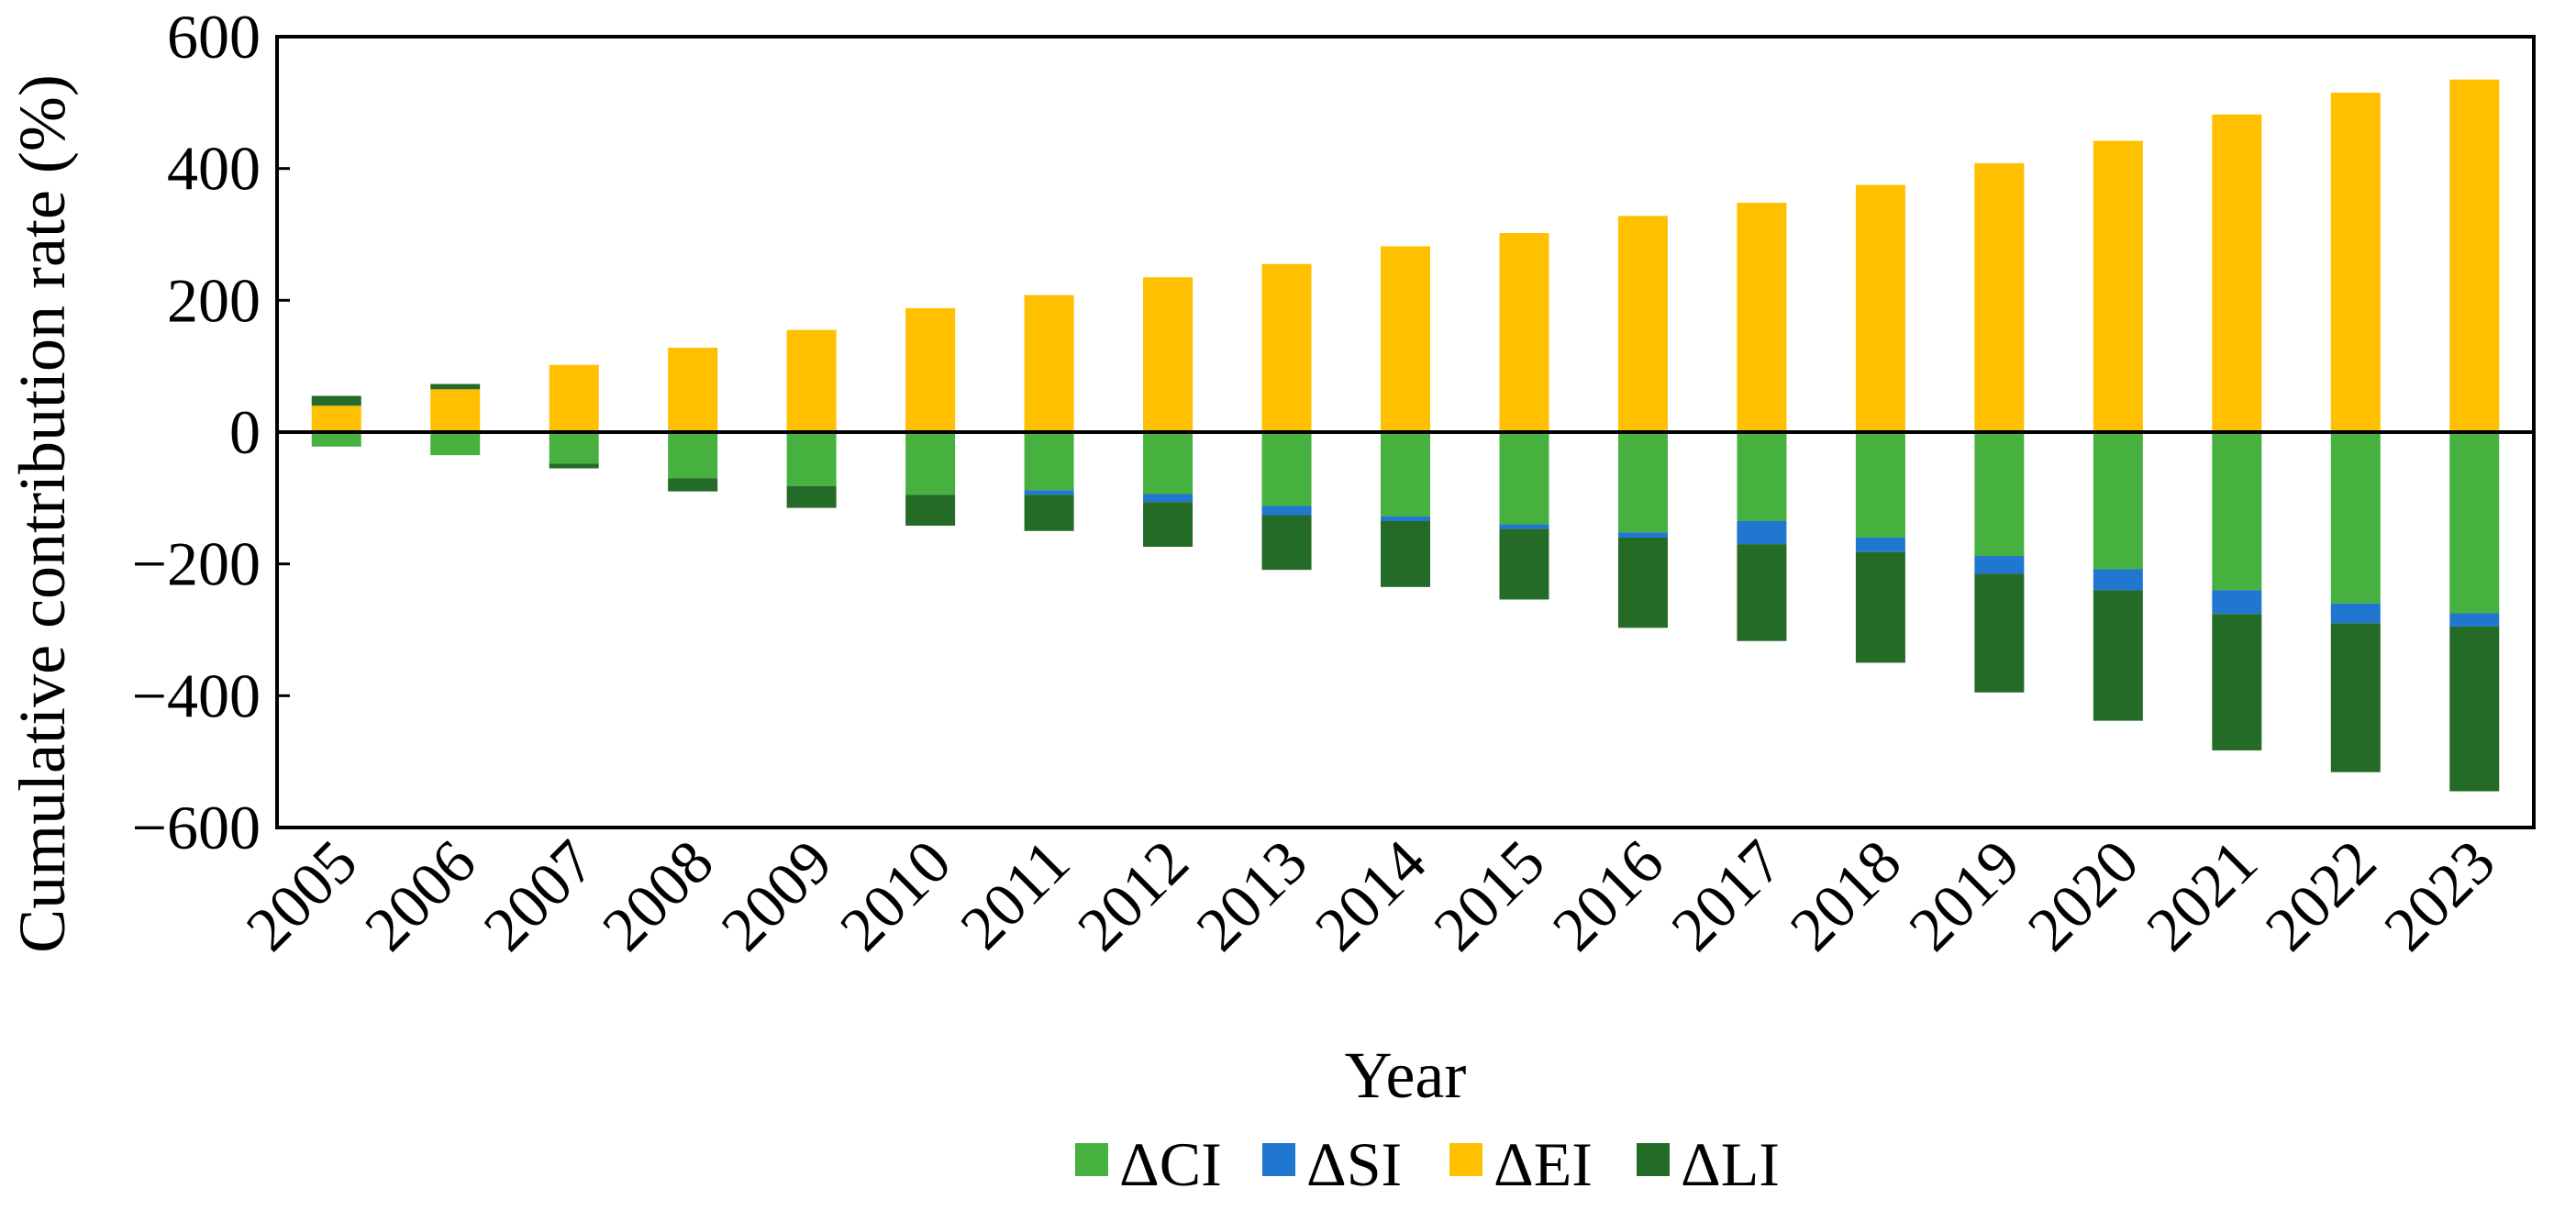 This screenshot has width=2576, height=1222. What do you see at coordinates (776, 895) in the screenshot?
I see `x-tick-label: 2009` at bounding box center [776, 895].